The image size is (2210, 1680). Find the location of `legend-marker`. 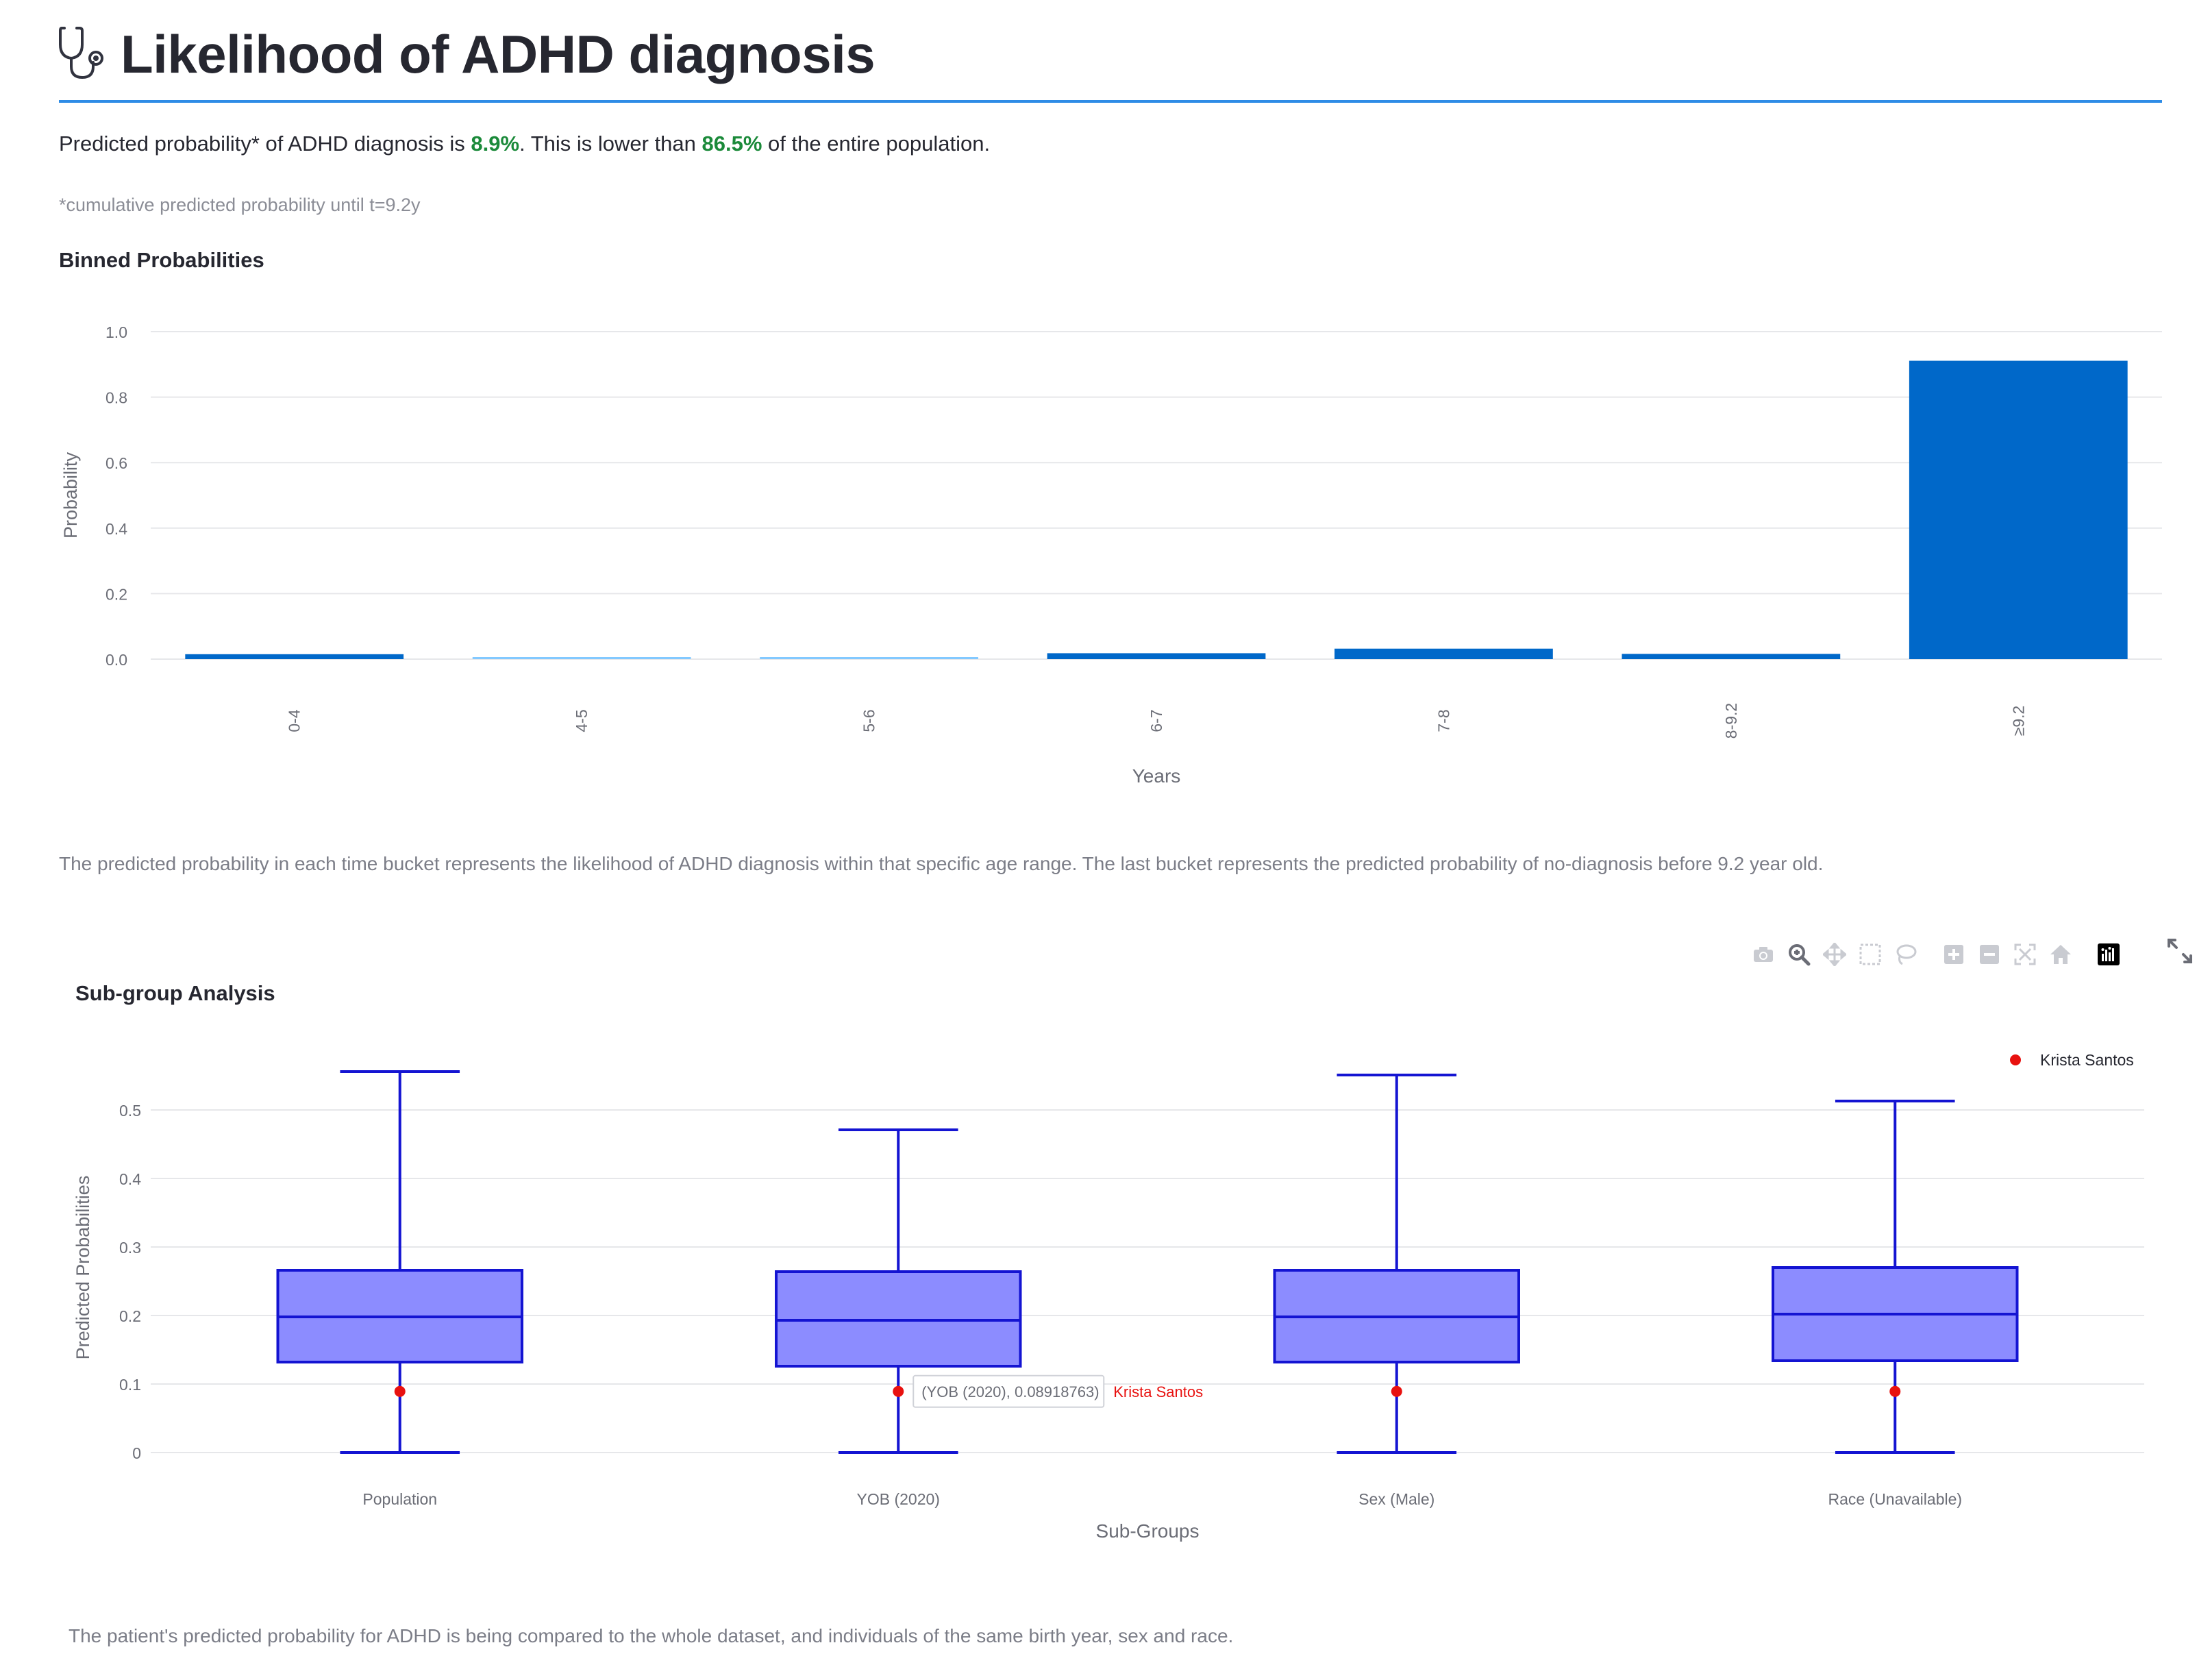

legend-marker is located at coordinates (2015, 1059).